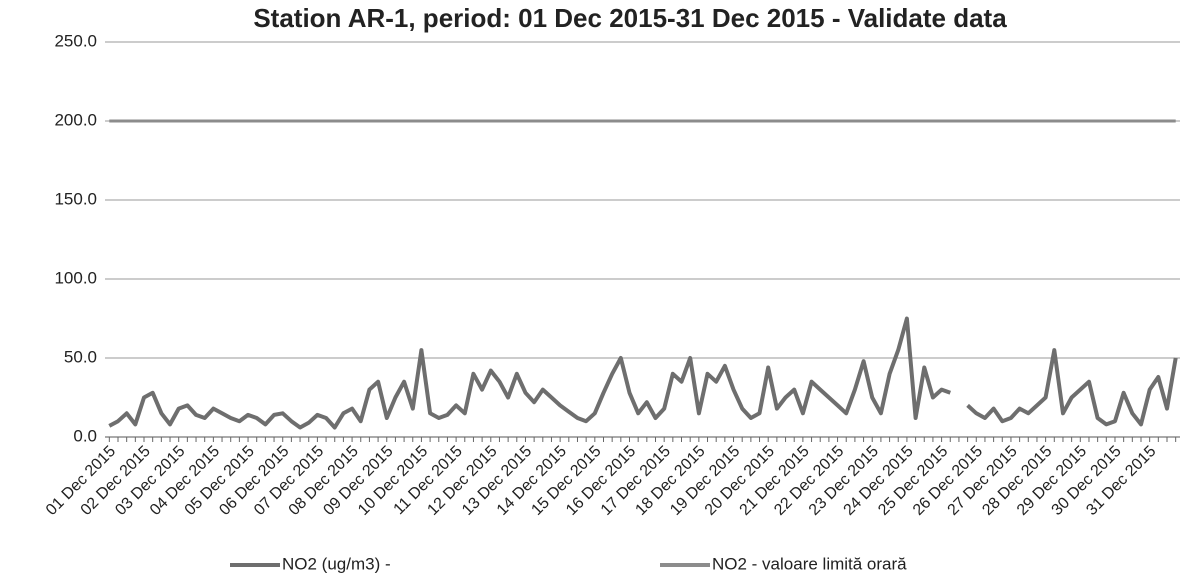 Image resolution: width=1182 pixels, height=581 pixels. I want to click on y-tick-label: 100.0, so click(75, 277).